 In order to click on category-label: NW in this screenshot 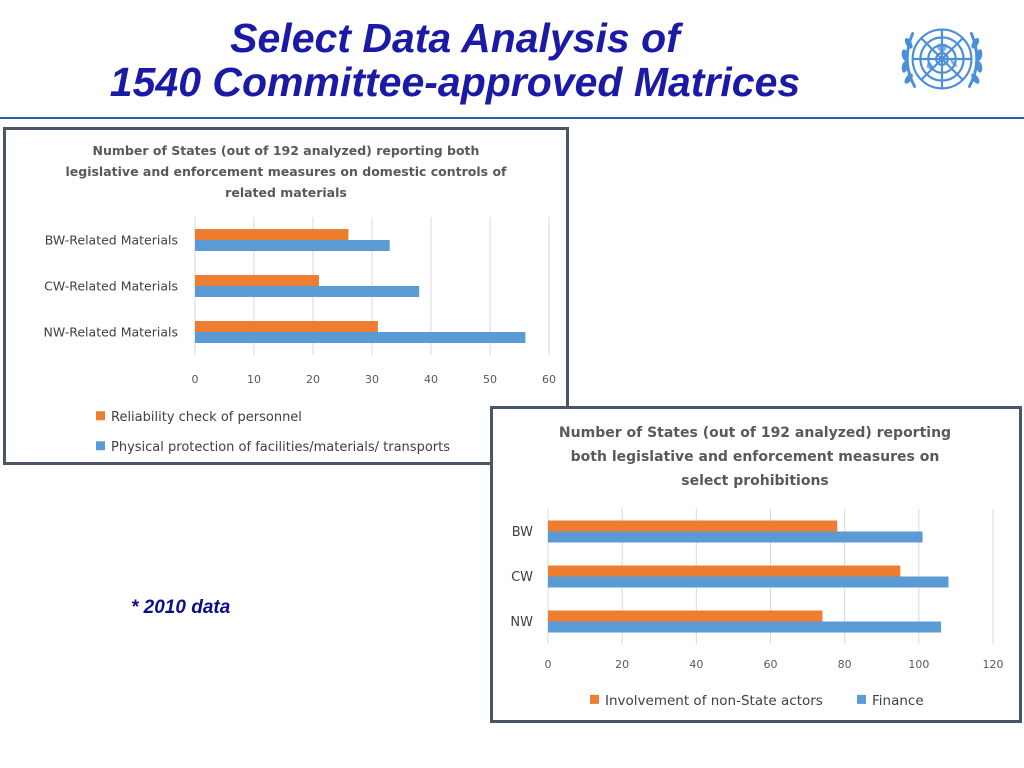, I will do `click(521, 622)`.